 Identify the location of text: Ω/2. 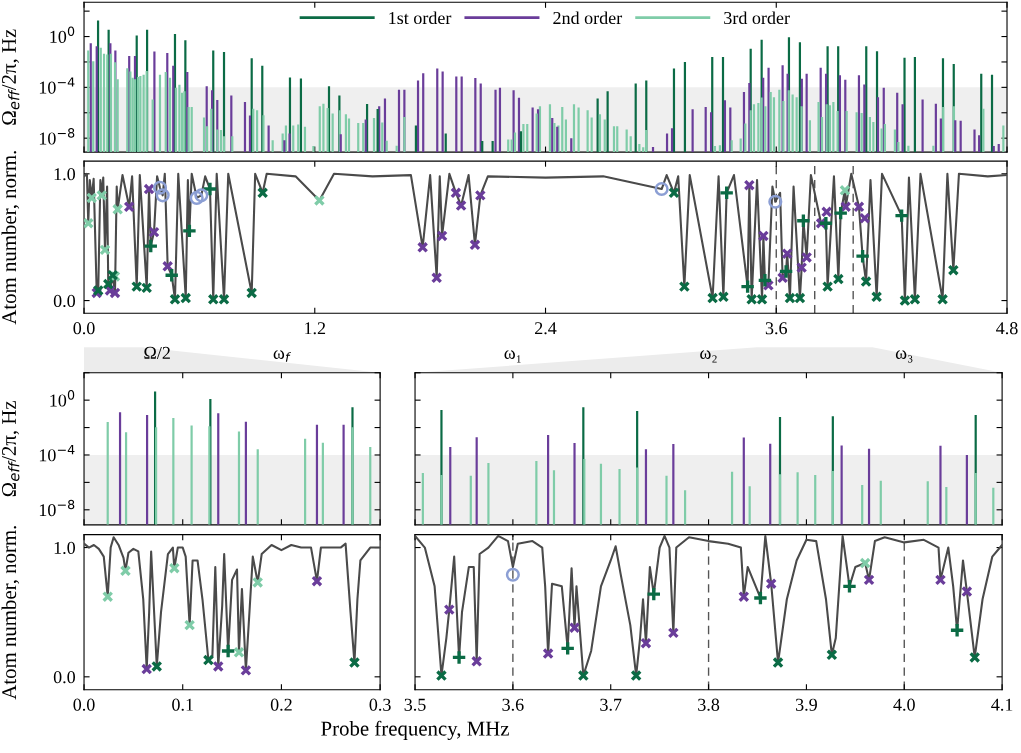
(157, 352).